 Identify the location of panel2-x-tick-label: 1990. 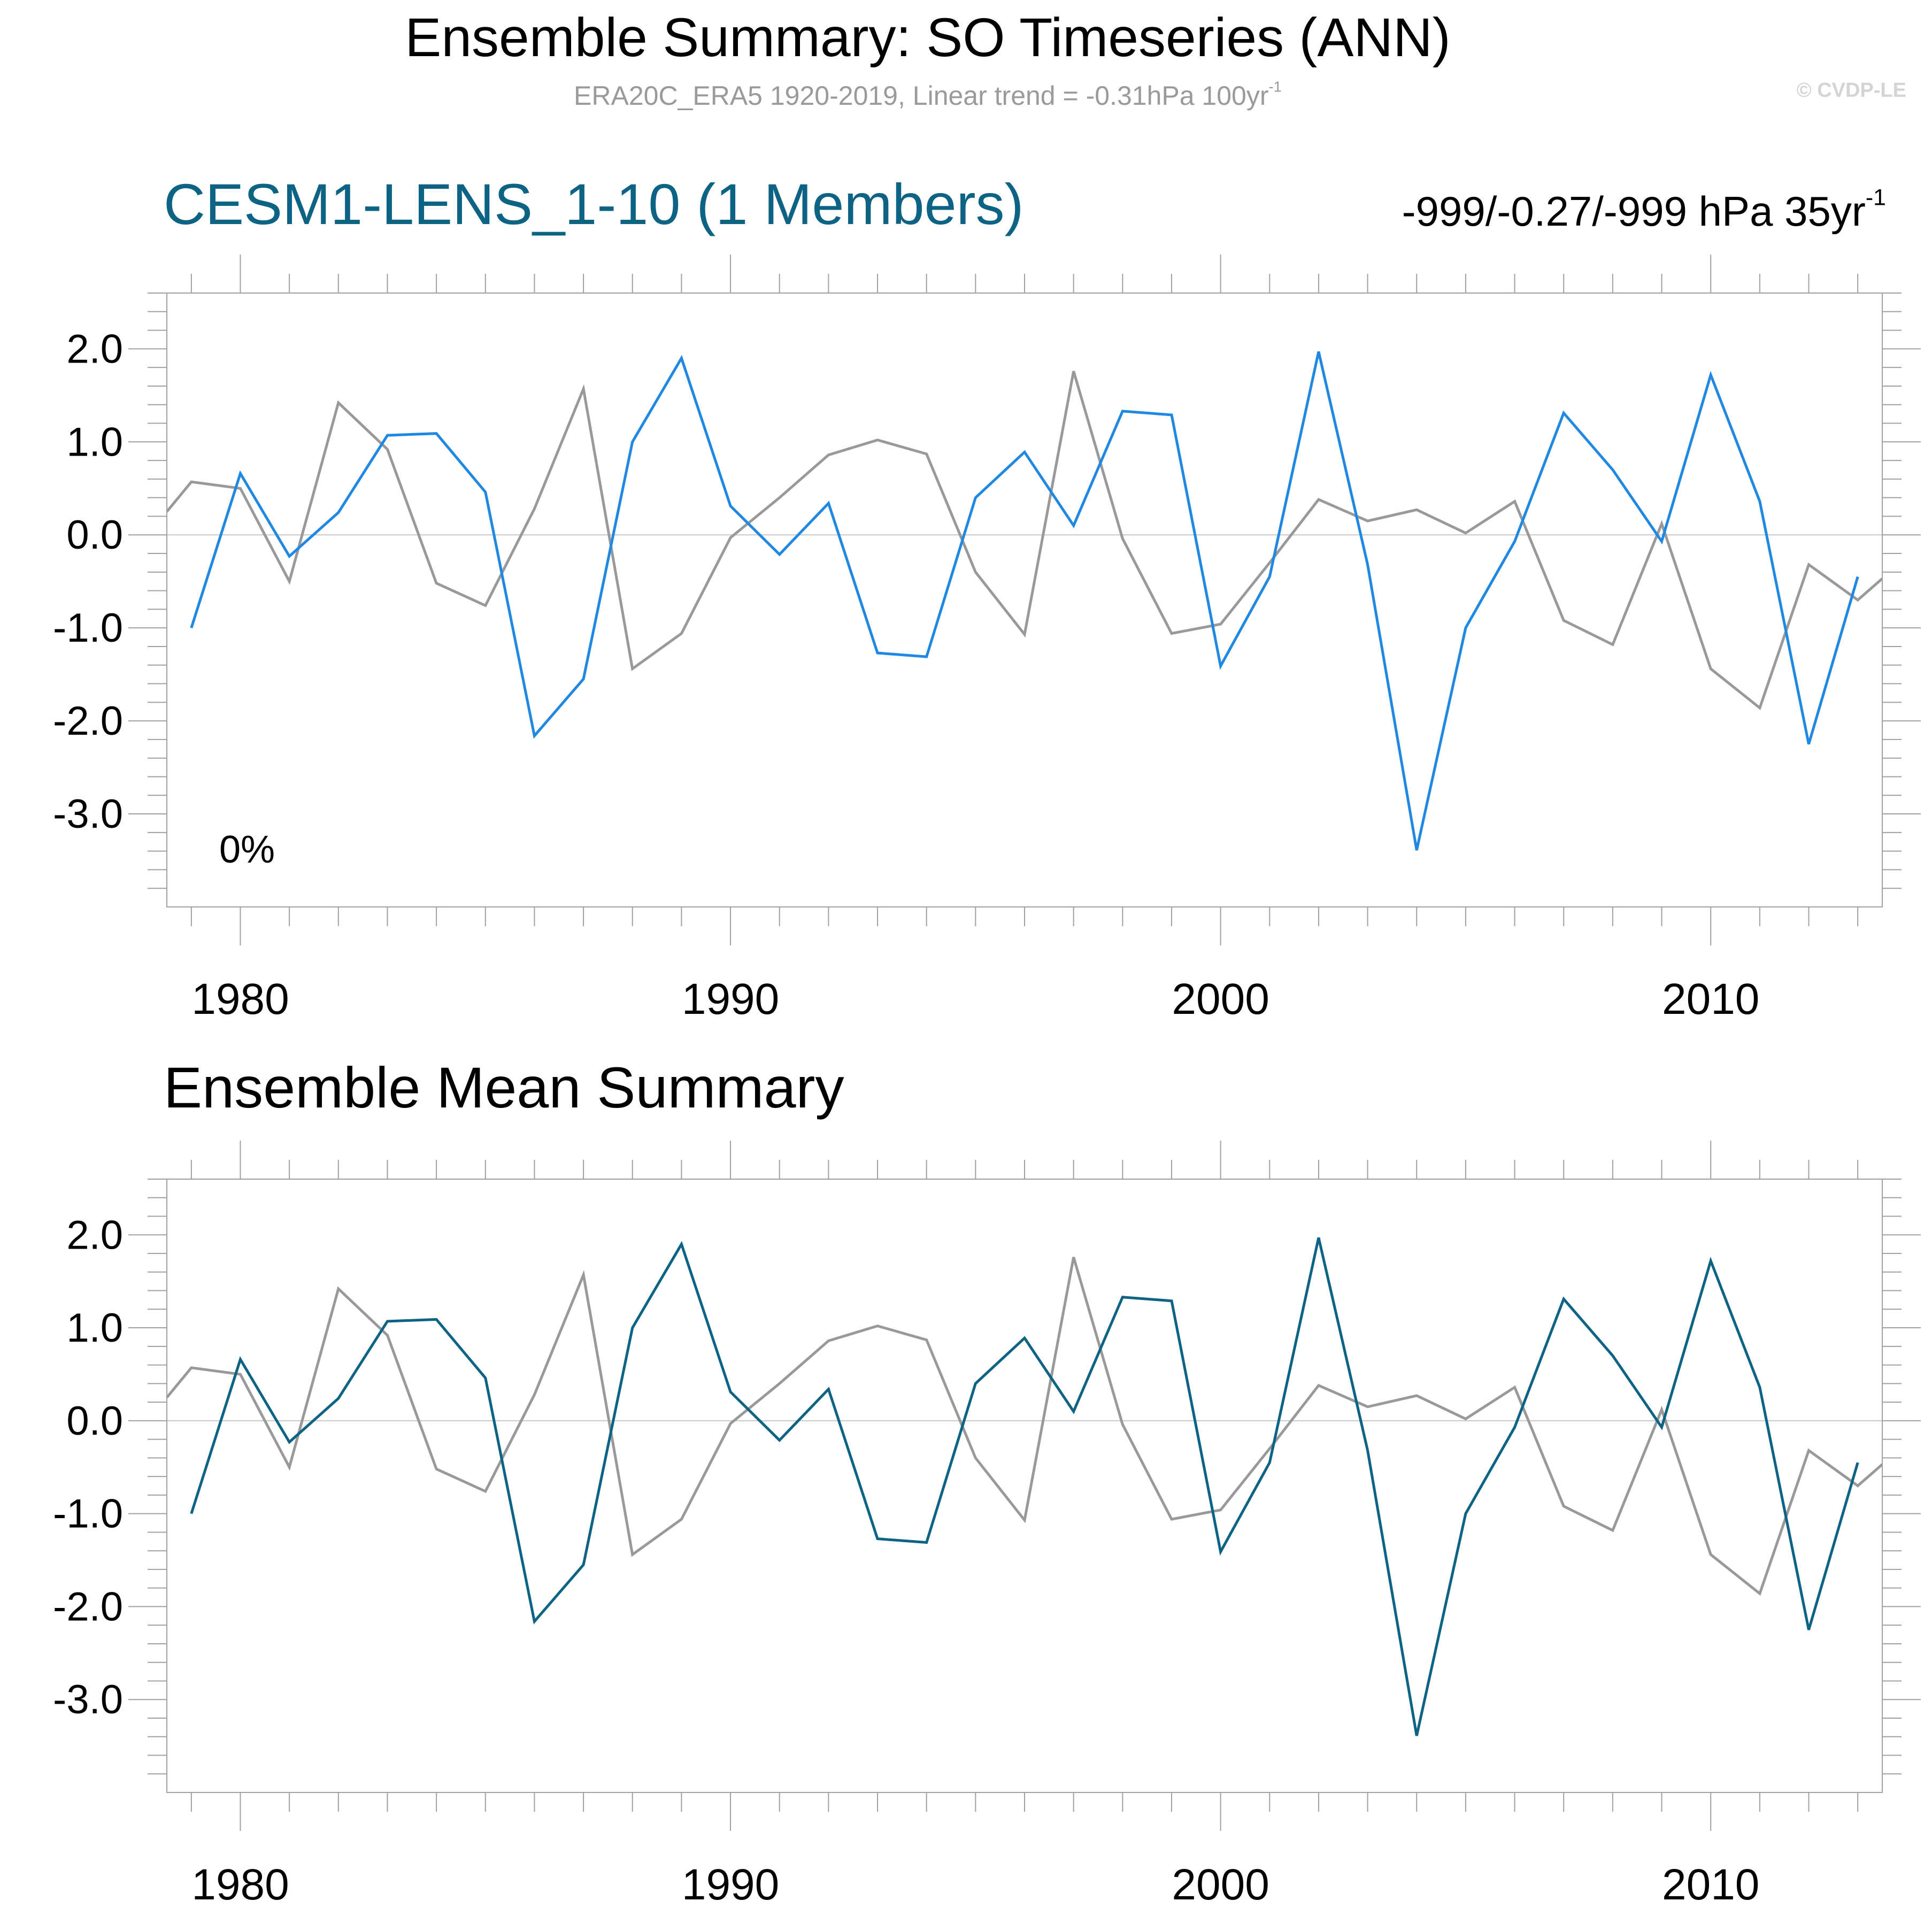
(731, 1884).